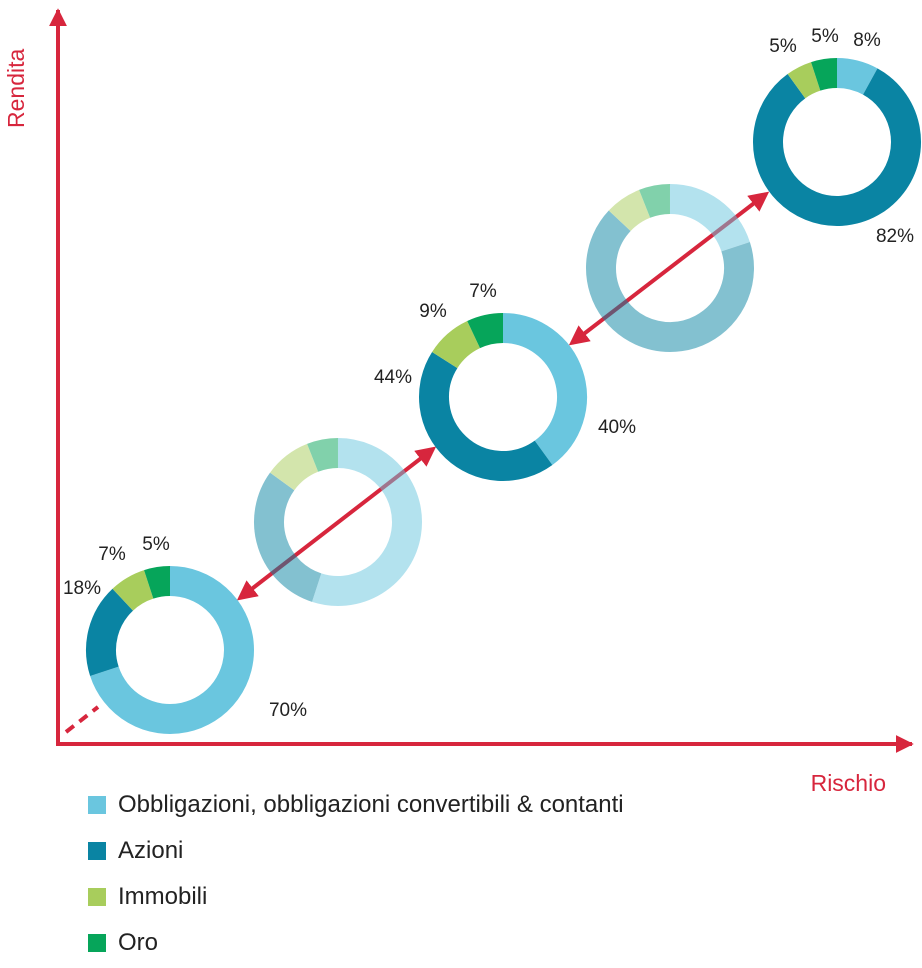  I want to click on donut-3-slice-stocks, so click(486, 416).